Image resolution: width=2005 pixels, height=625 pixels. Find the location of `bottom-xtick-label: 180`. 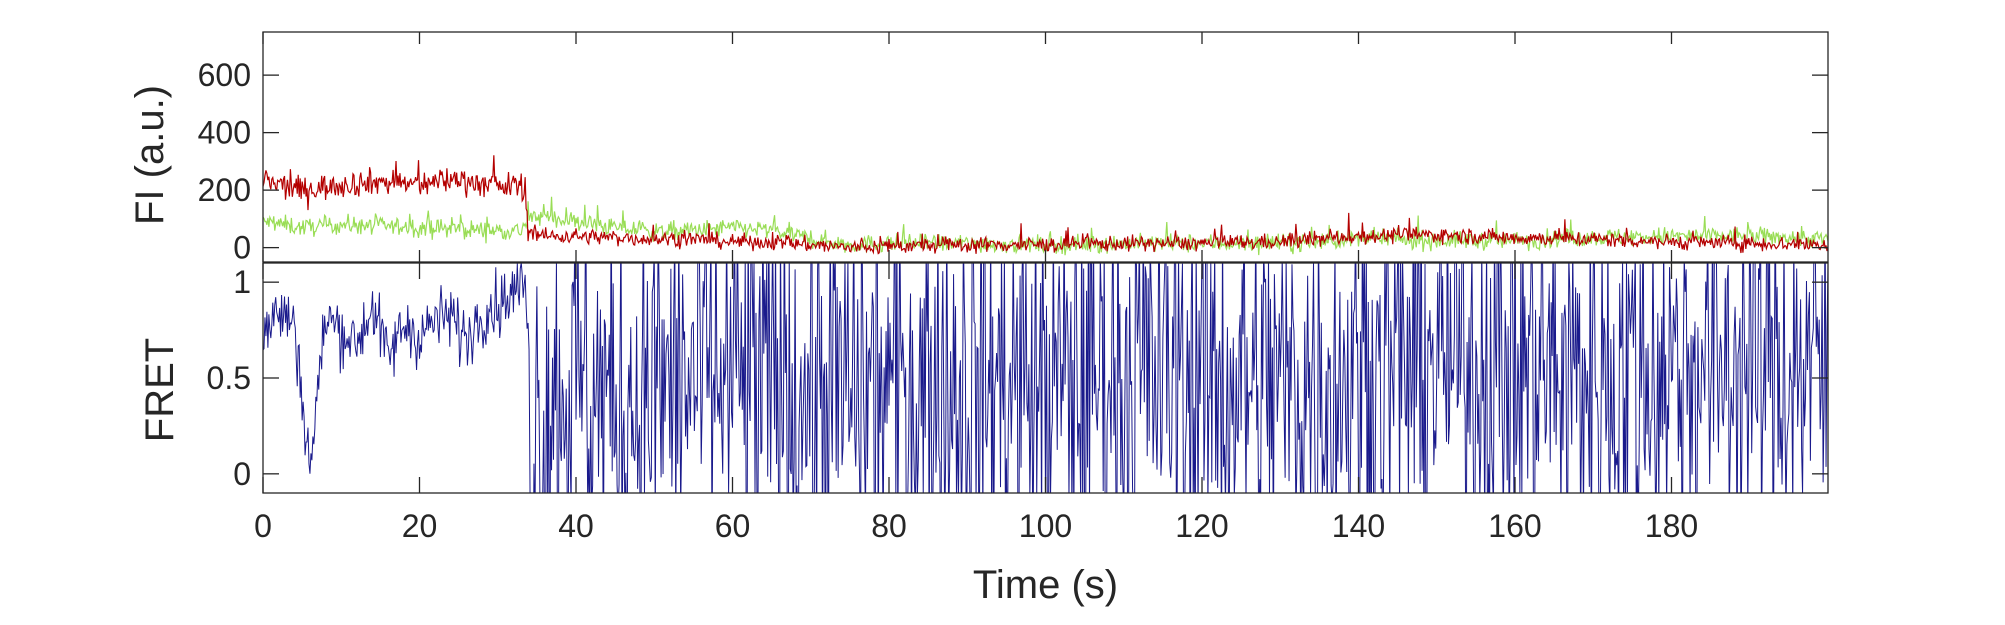

bottom-xtick-label: 180 is located at coordinates (1671, 526).